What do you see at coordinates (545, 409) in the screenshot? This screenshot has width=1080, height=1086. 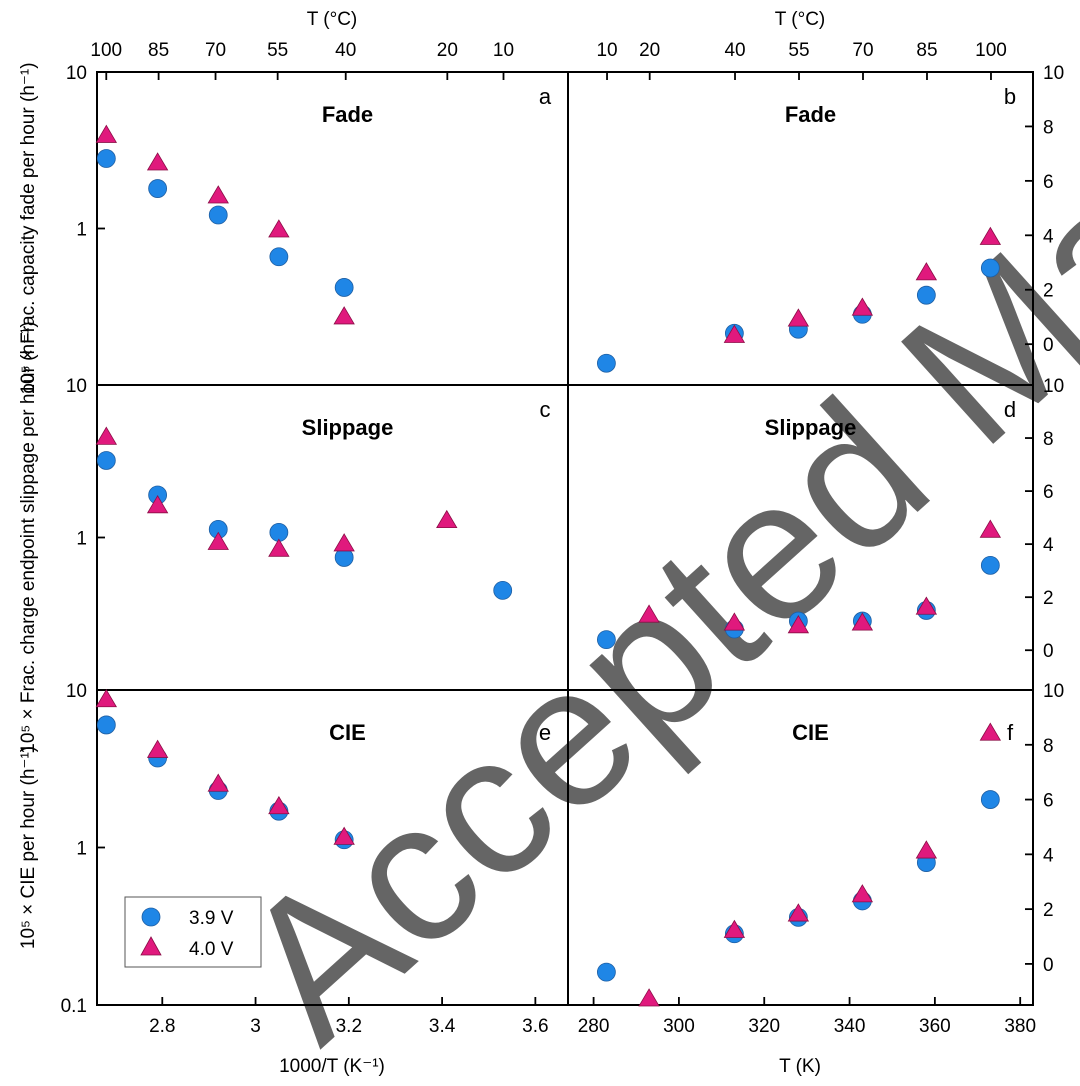 I see `panel-letter-c: c` at bounding box center [545, 409].